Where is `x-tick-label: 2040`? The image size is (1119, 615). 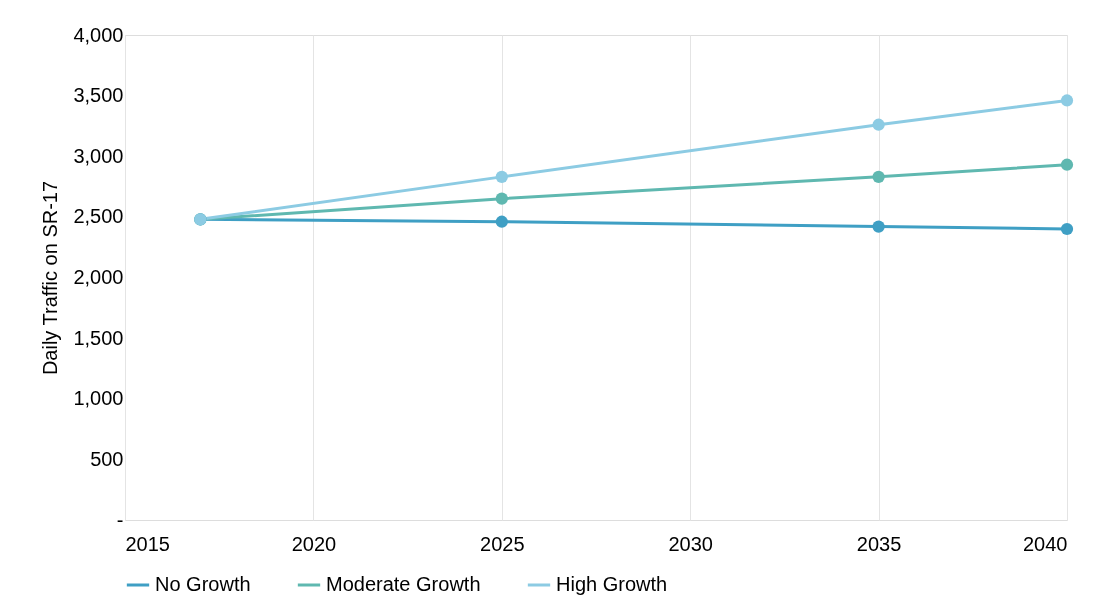
x-tick-label: 2040 is located at coordinates (1045, 543).